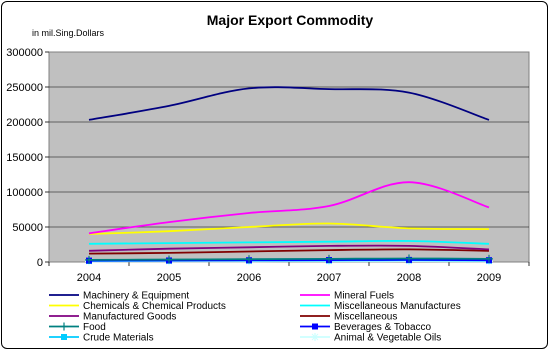 The width and height of the screenshot is (551, 352). I want to click on x-tick-label: 2008, so click(409, 278).